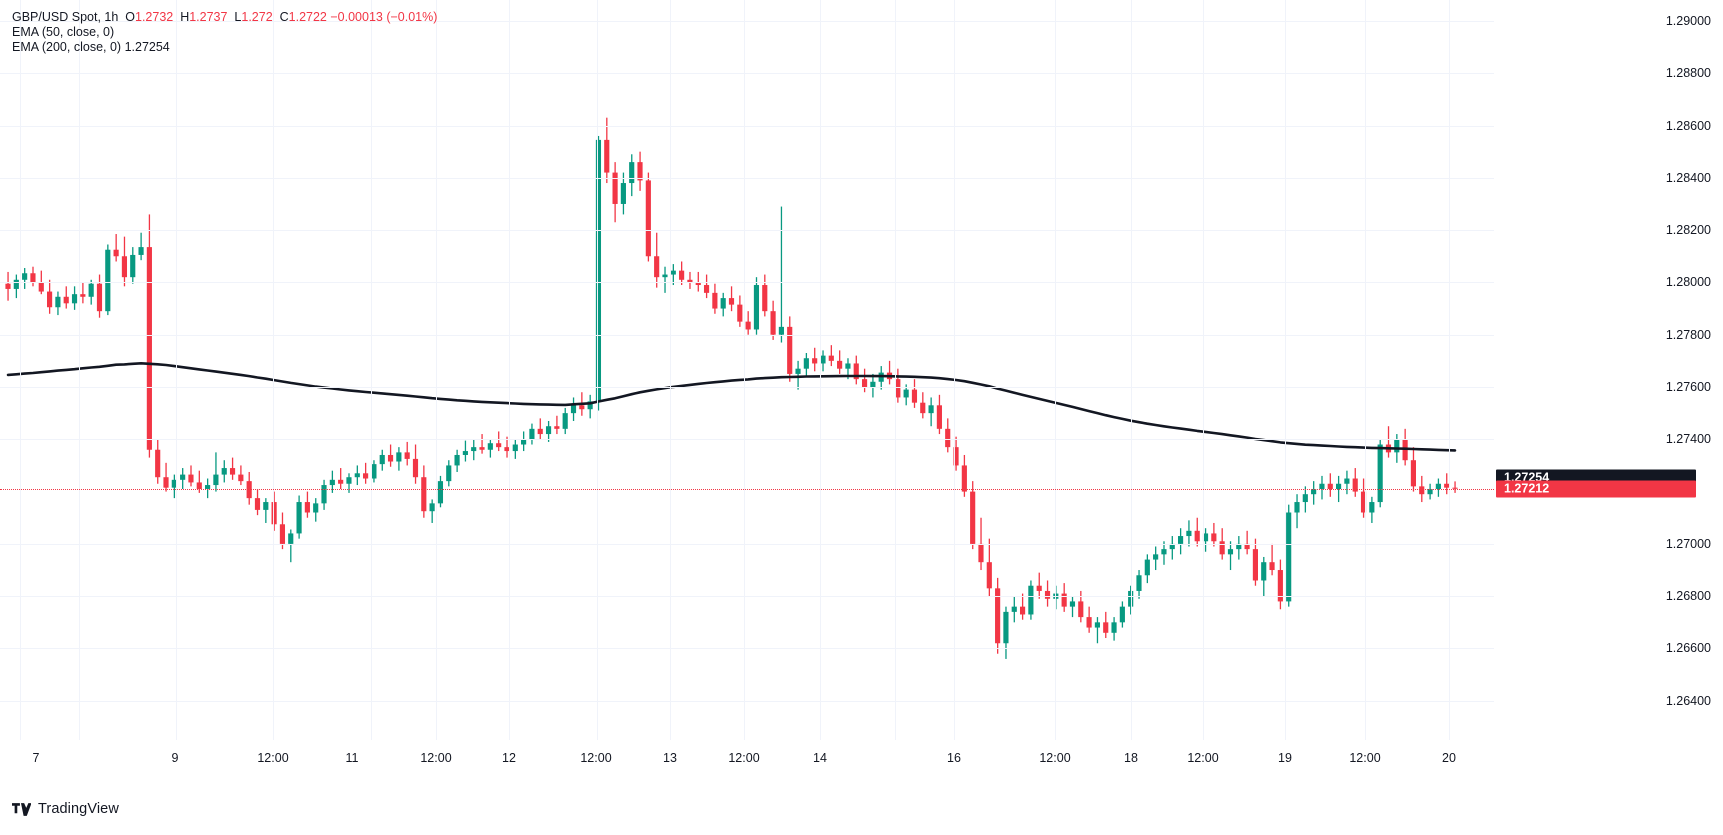 The height and width of the screenshot is (835, 1723). Describe the element at coordinates (128, 17) in the screenshot. I see `open-label: O` at that location.